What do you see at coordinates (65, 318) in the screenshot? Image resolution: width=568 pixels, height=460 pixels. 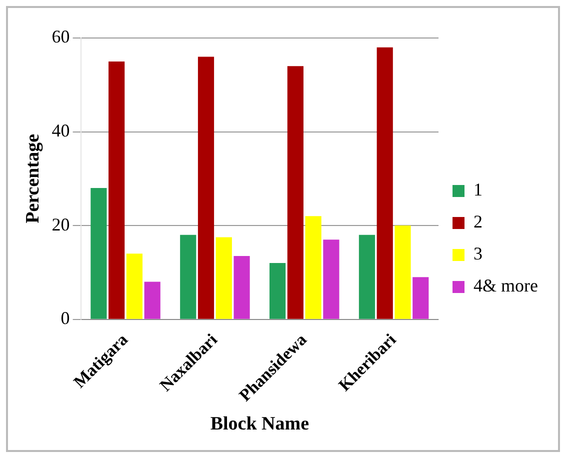 I see `y-tick-label: 0` at bounding box center [65, 318].